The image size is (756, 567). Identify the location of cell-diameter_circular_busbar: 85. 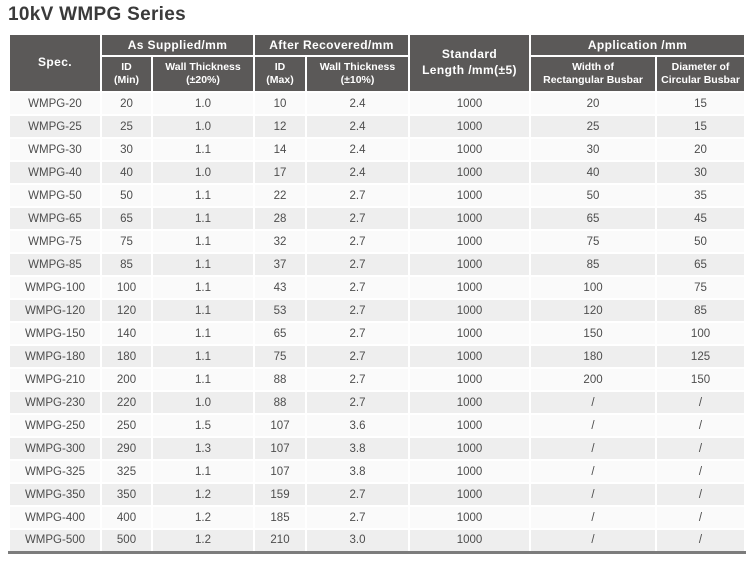
(701, 310).